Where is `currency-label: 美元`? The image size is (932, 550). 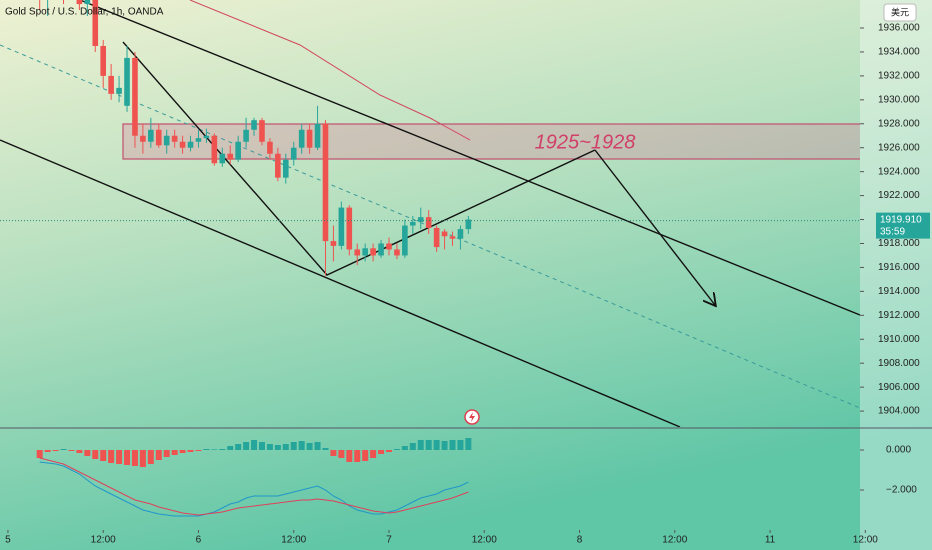 currency-label: 美元 is located at coordinates (900, 11).